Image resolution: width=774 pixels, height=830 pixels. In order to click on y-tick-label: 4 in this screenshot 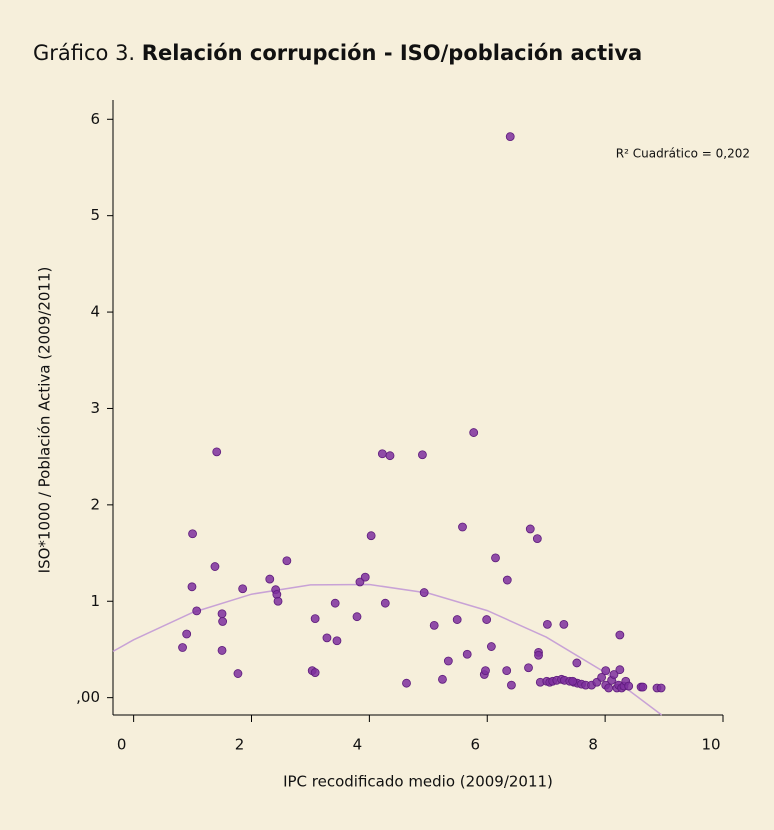, I will do `click(95, 312)`.